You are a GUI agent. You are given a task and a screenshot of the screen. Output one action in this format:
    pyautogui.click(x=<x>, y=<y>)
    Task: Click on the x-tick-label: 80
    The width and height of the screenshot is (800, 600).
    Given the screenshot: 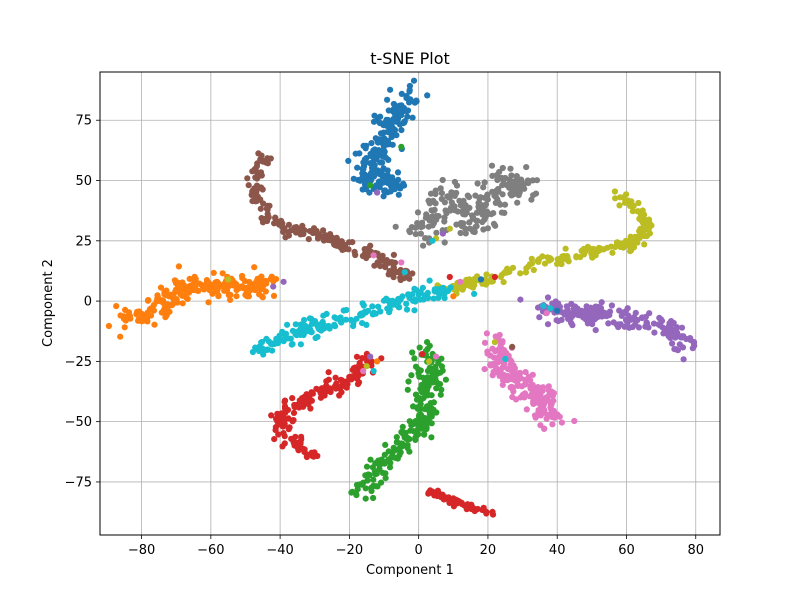 What is the action you would take?
    pyautogui.click(x=695, y=550)
    